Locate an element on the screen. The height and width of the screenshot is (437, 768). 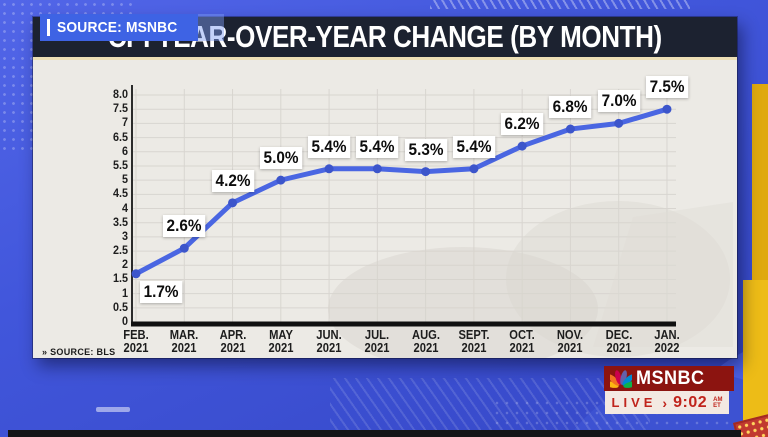
x-axis-label: JAN. 2022 is located at coordinates (667, 341).